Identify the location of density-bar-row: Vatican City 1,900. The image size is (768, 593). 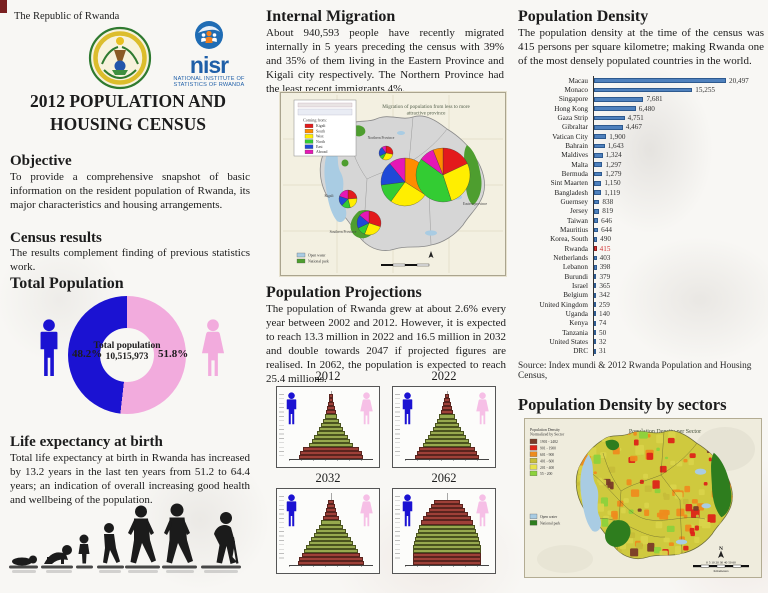
(641, 136).